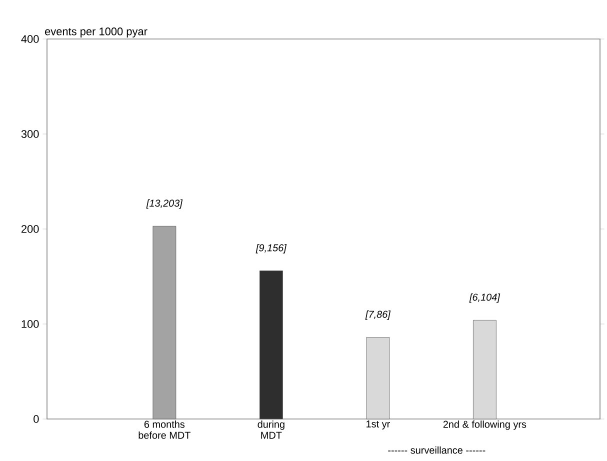 The width and height of the screenshot is (607, 461). Describe the element at coordinates (484, 298) in the screenshot. I see `annotation: [6,104]` at that location.